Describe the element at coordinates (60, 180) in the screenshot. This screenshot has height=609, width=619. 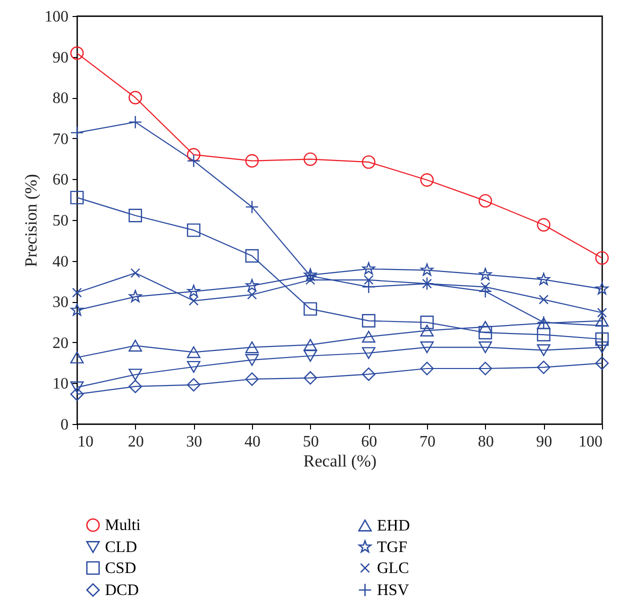
I see `y-tick-label: 60` at that location.